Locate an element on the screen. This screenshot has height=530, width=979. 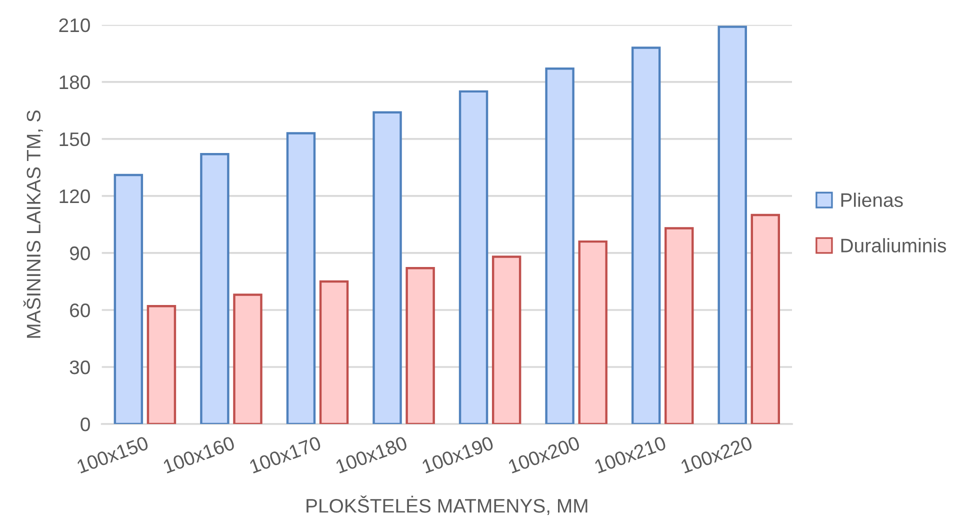
x-axis-title: PLOKŠTELĖS MATMENYS, MM is located at coordinates (447, 506).